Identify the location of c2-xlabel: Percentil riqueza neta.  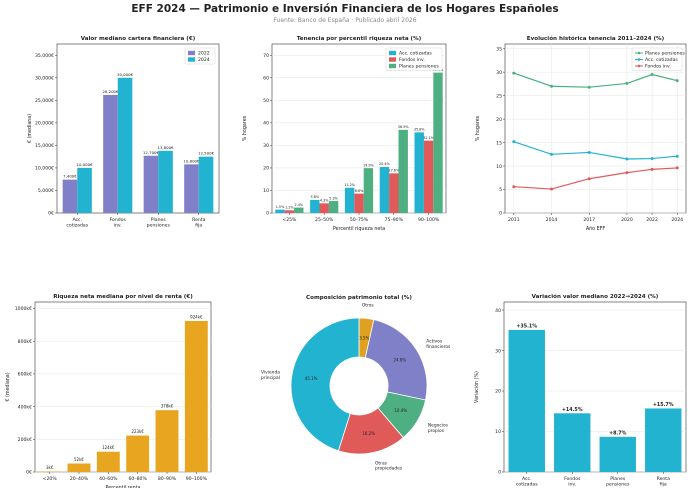
(359, 229).